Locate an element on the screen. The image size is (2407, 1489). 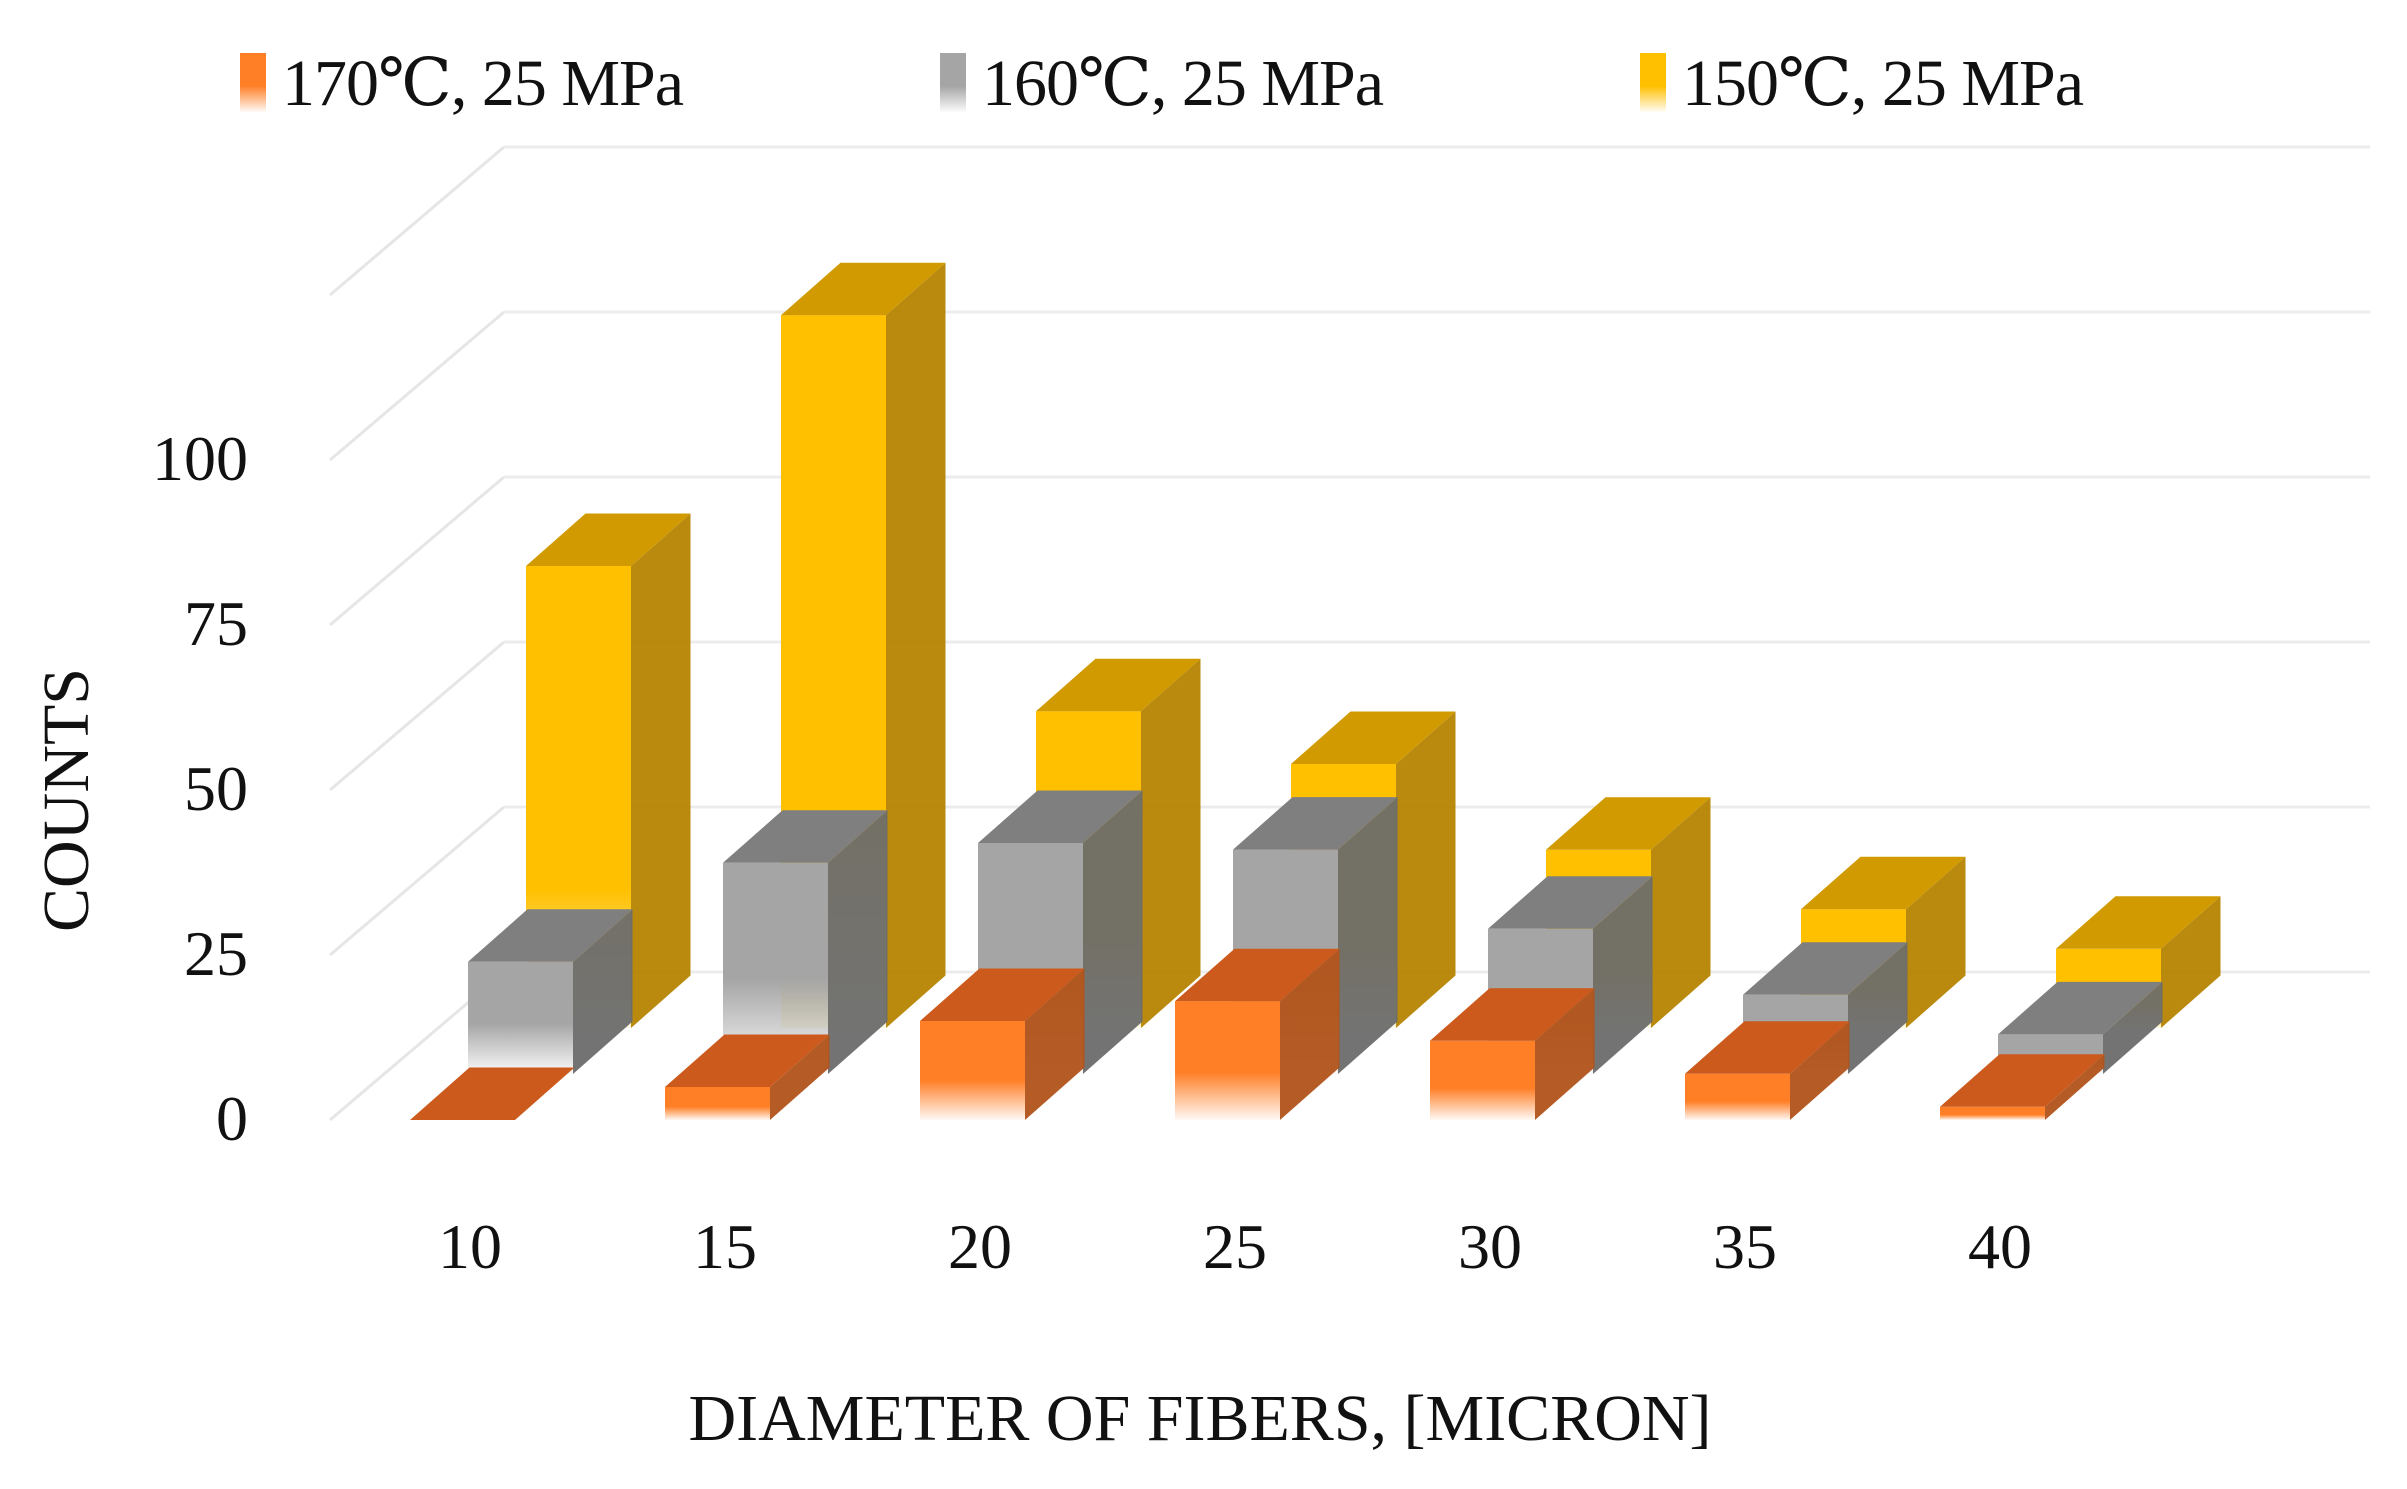
legend-swatch-160c is located at coordinates (953, 83).